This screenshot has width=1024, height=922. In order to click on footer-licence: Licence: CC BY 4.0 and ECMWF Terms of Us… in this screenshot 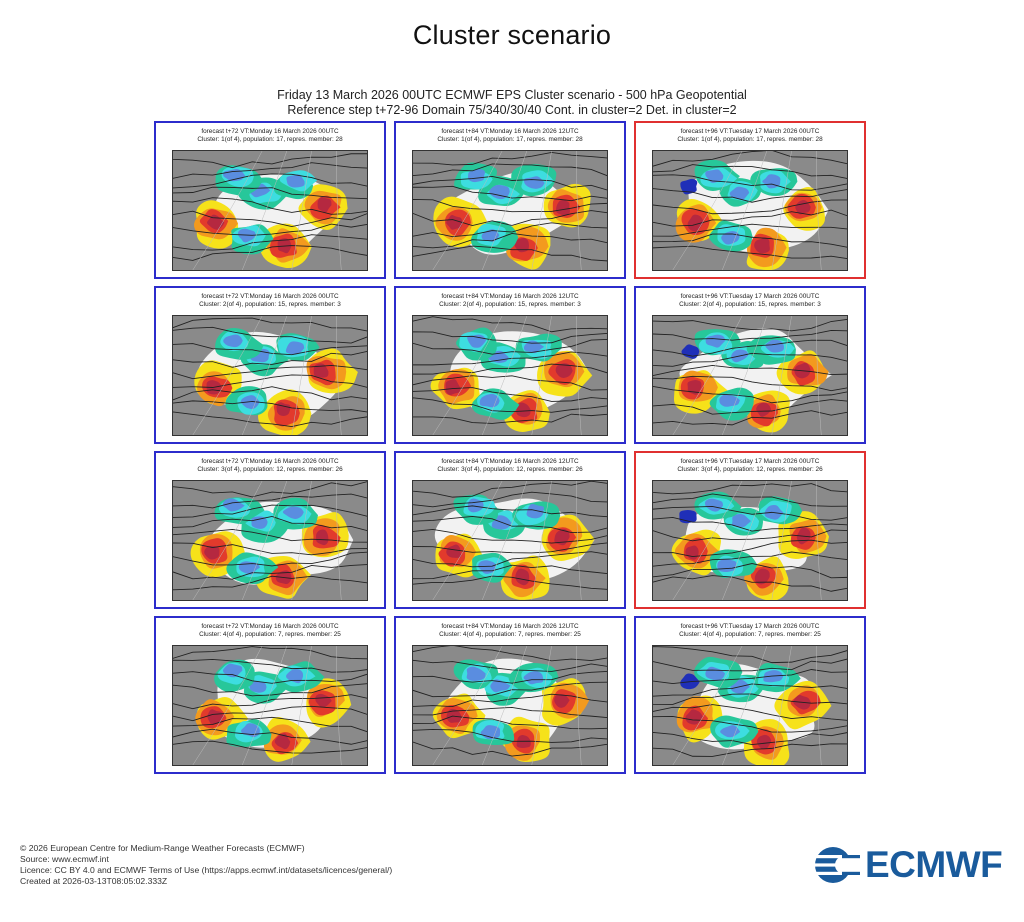, I will do `click(206, 870)`.